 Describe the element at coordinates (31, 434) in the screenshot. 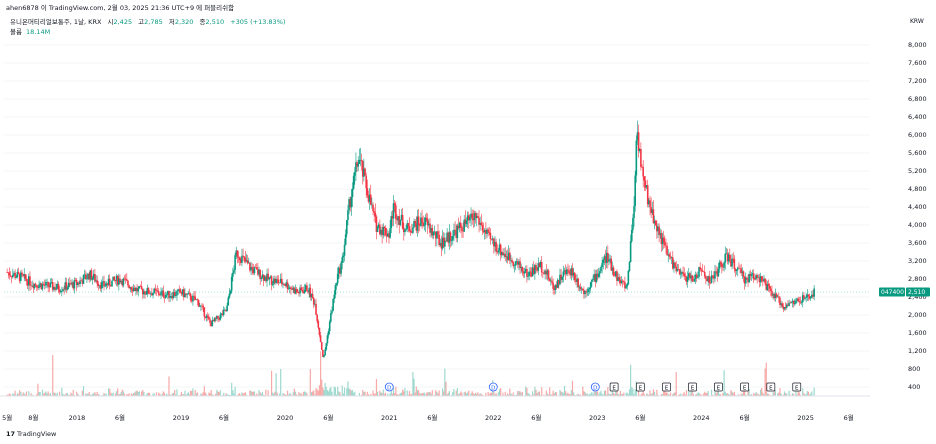

I see `footer-brand: 17 TradingView` at that location.